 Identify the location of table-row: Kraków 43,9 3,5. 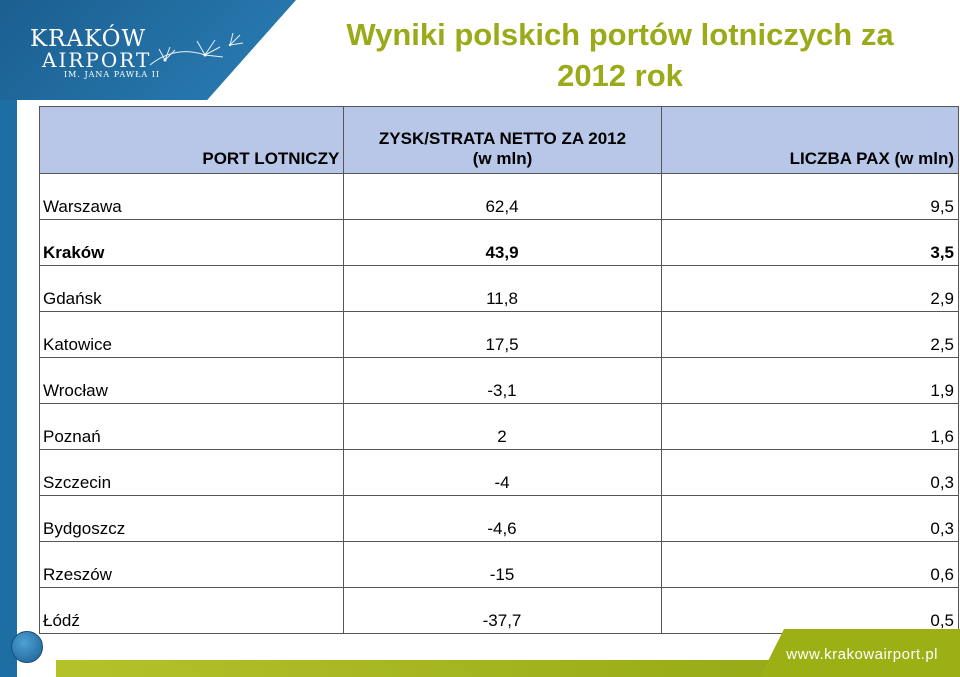
(499, 242).